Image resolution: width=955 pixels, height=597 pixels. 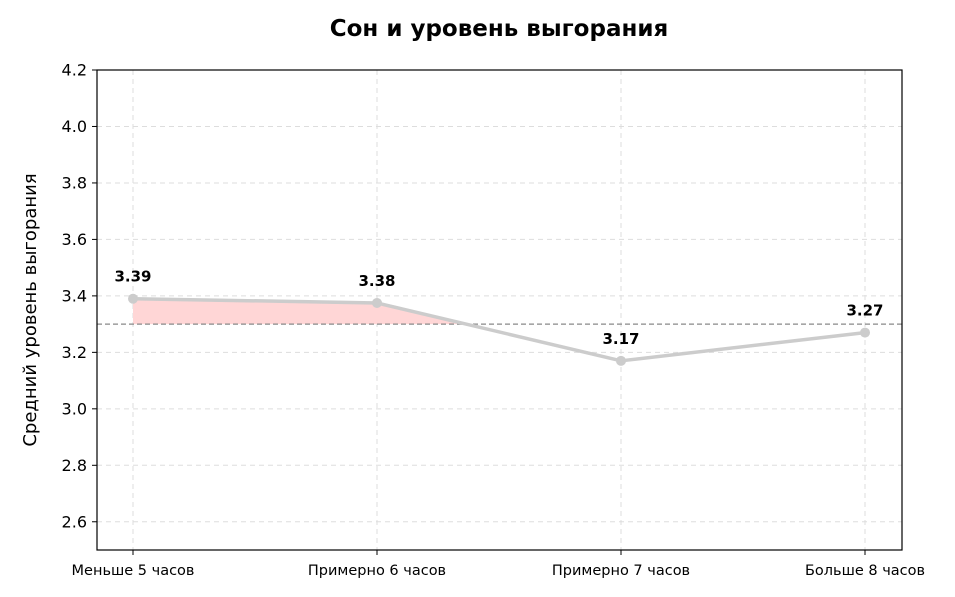 I want to click on y-tick-label: 4.2, so click(x=74, y=70).